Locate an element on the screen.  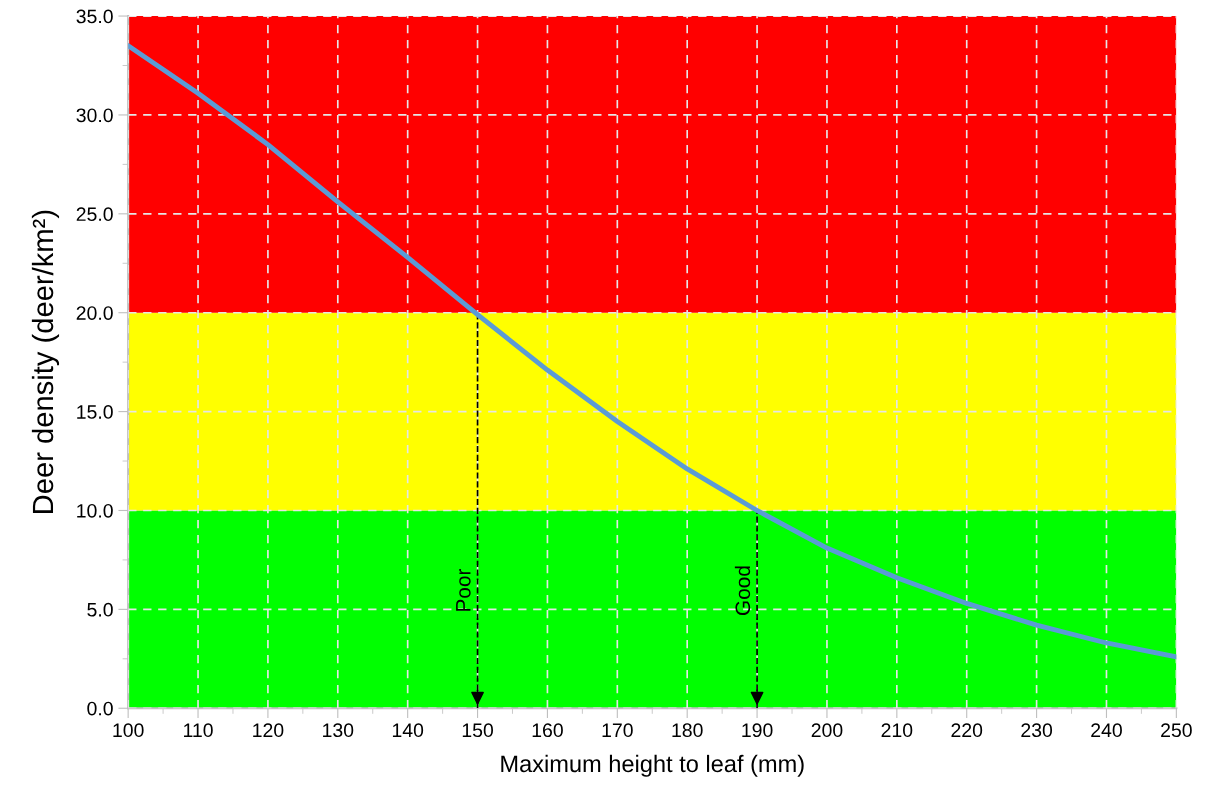
ref-line-label: Good is located at coordinates (742, 591).